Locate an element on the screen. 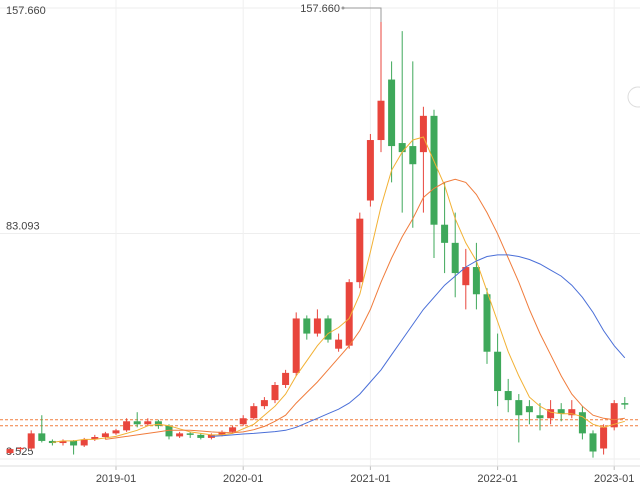  y-tick-label: 83.093 is located at coordinates (23, 226).